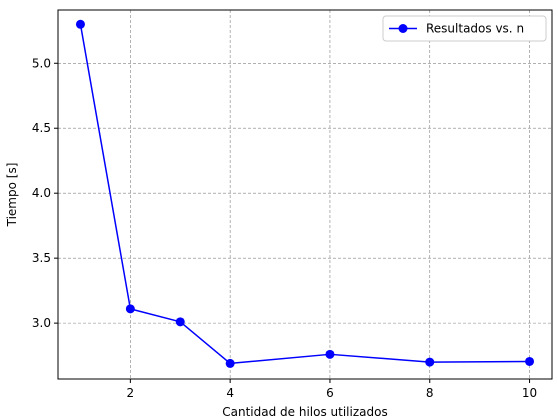  Describe the element at coordinates (529, 393) in the screenshot. I see `x-tick-label: 10` at that location.